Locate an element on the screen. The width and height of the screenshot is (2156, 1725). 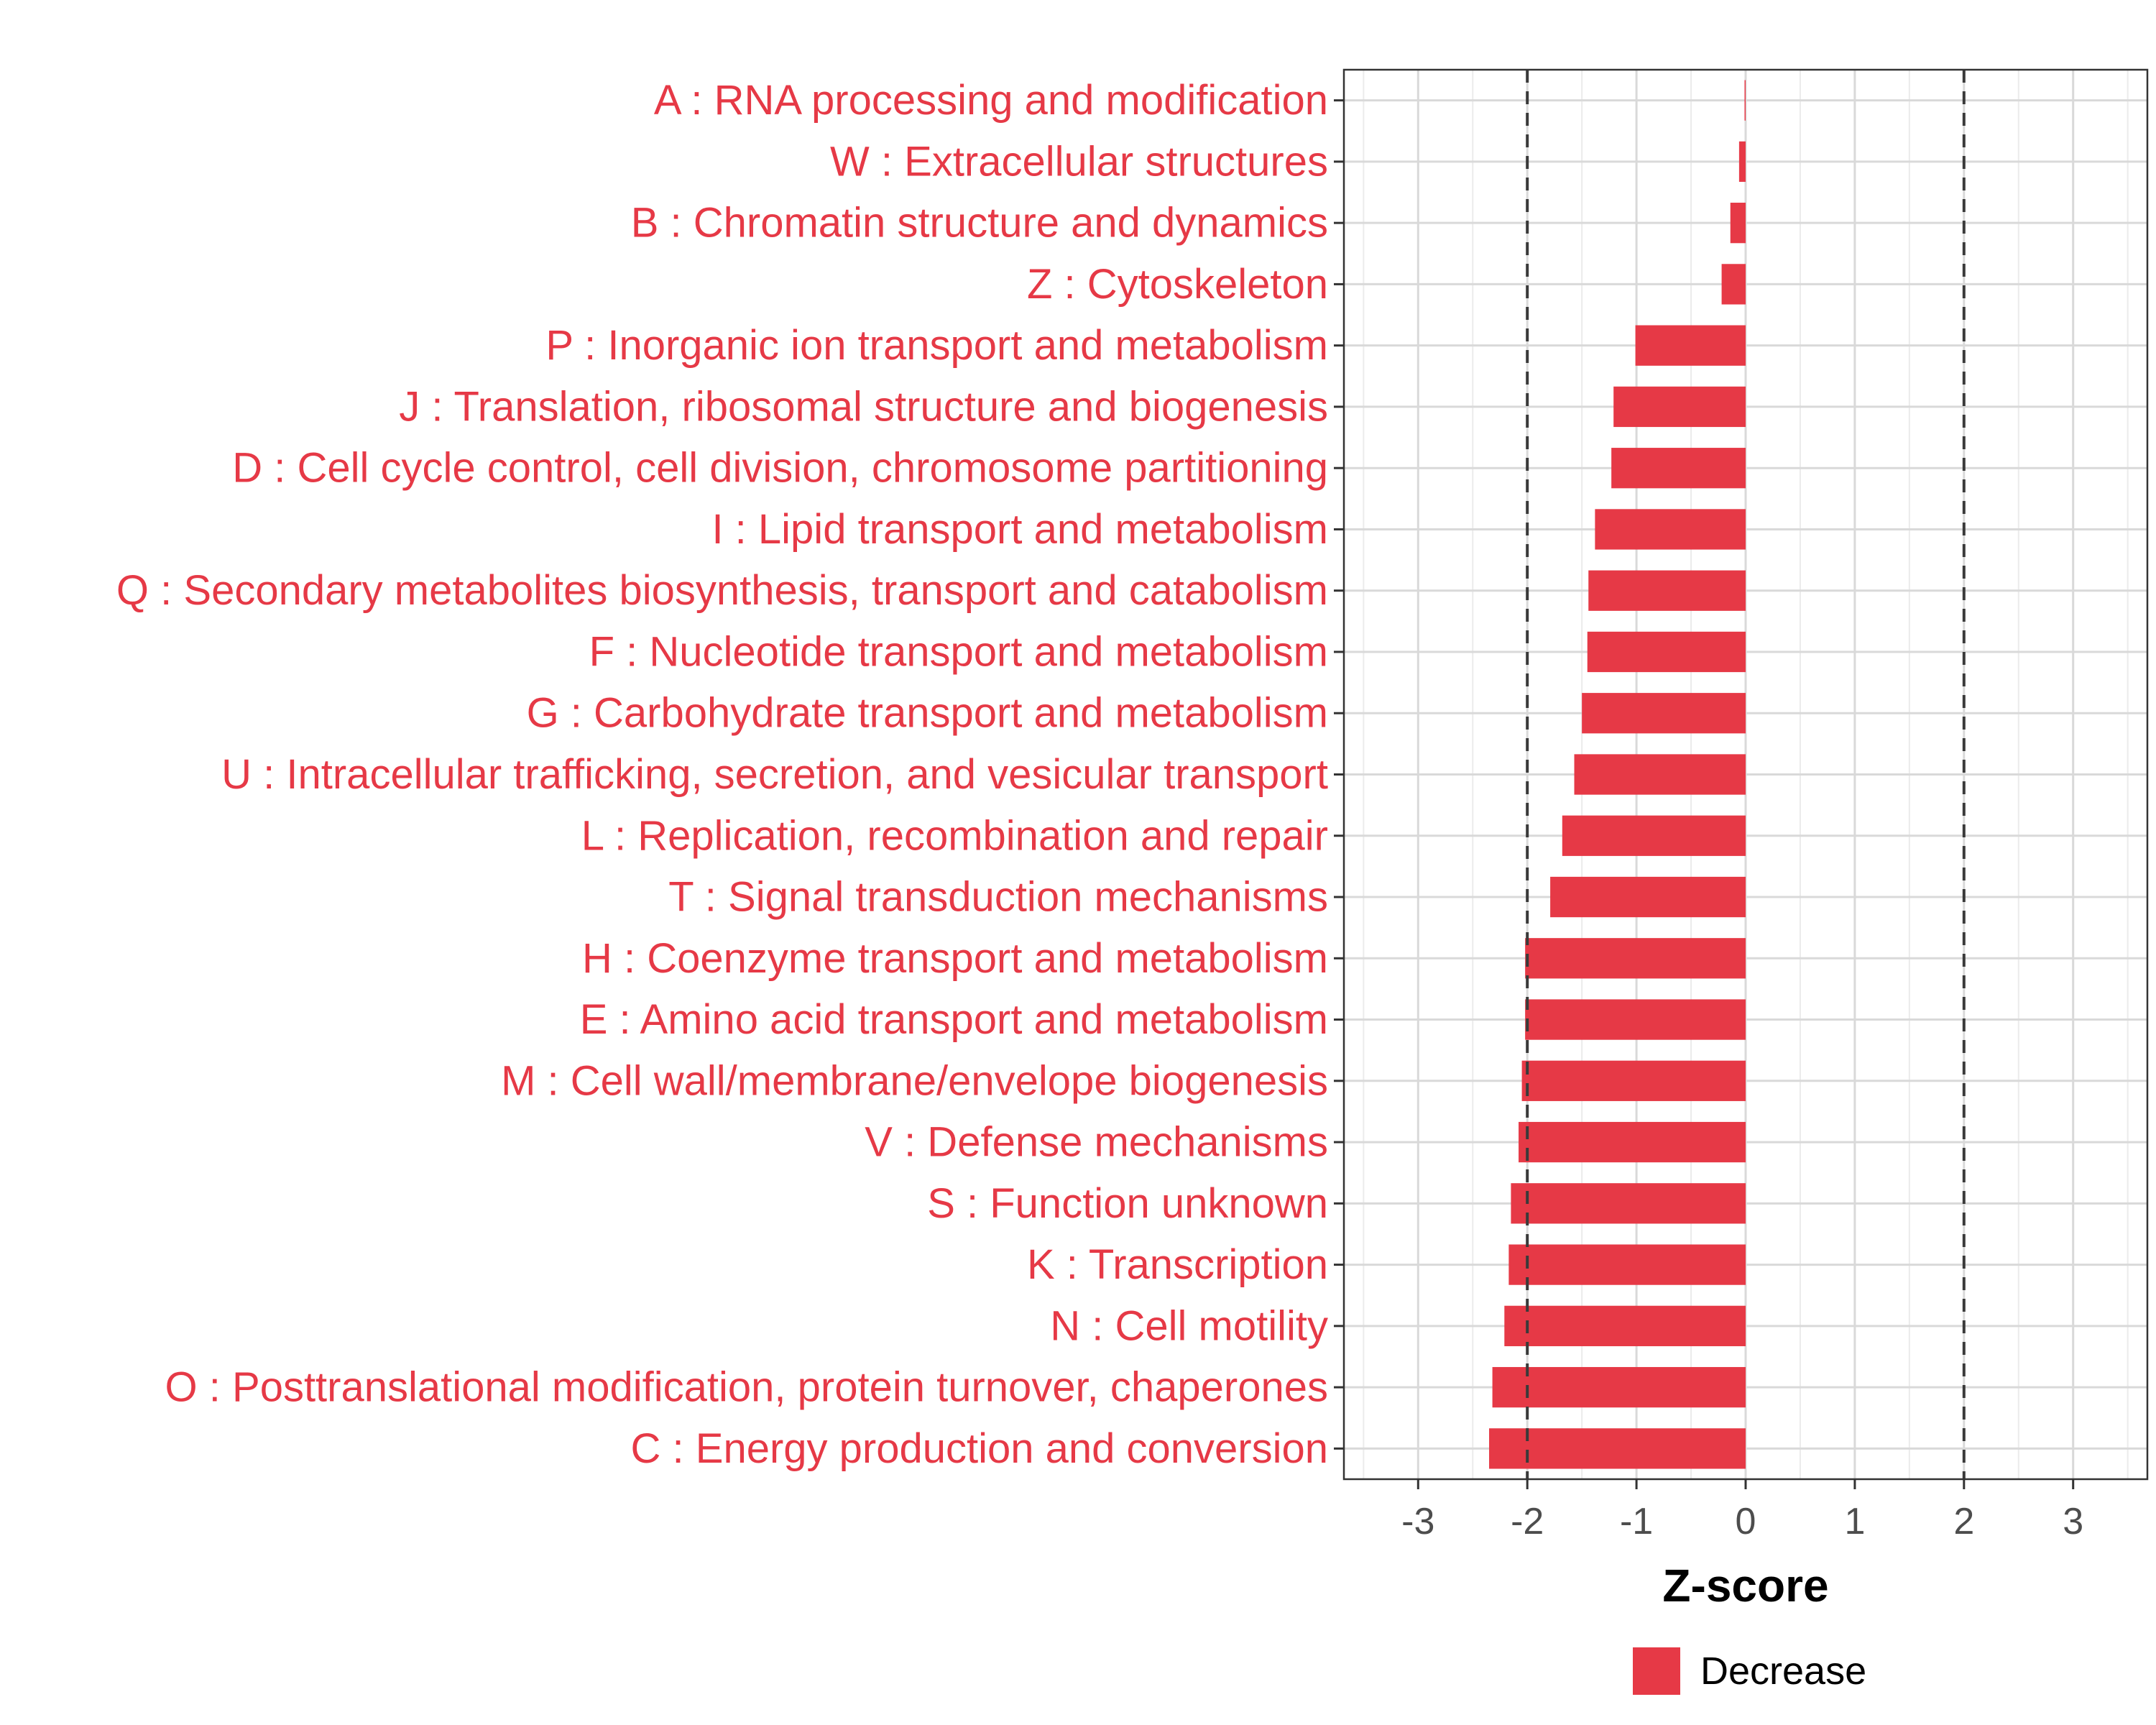
x-tick-label: 1 is located at coordinates (1854, 1521).